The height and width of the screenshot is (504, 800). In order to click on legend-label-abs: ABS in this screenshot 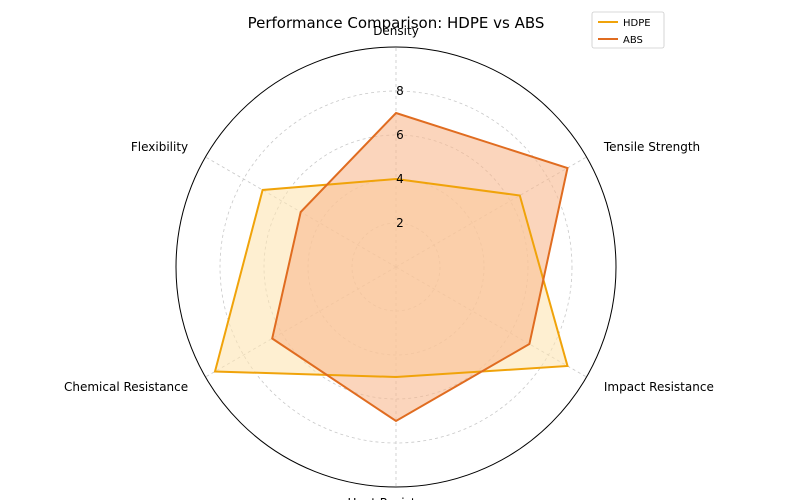, I will do `click(633, 40)`.